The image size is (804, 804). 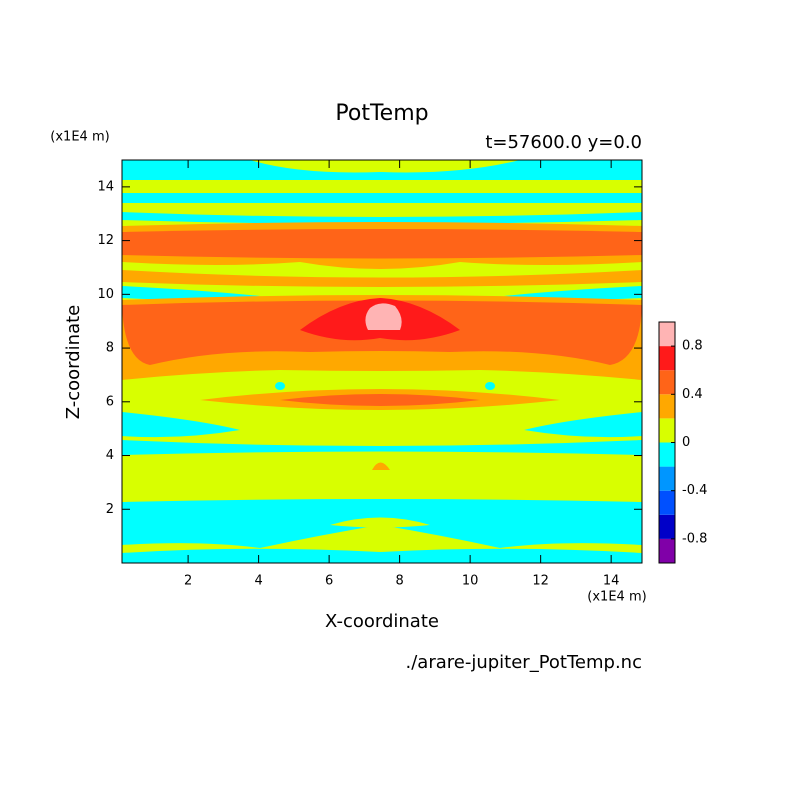 I want to click on y-tick-label: 12, so click(x=105, y=240).